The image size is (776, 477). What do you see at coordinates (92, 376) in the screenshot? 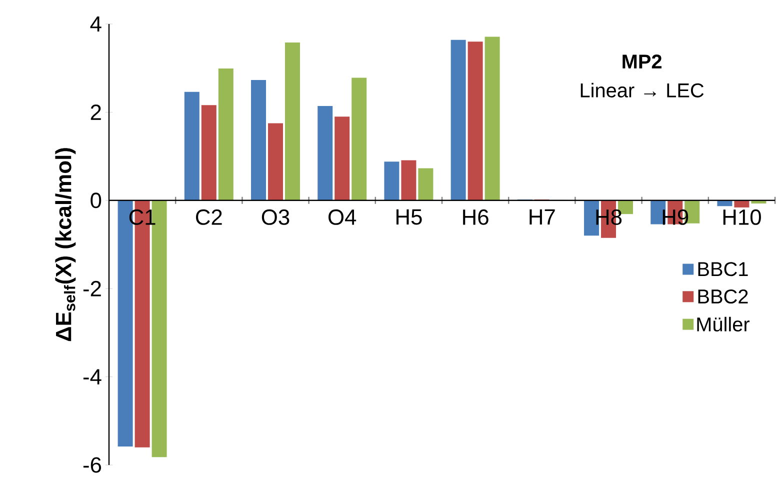
I see `y-tick-label: -4` at bounding box center [92, 376].